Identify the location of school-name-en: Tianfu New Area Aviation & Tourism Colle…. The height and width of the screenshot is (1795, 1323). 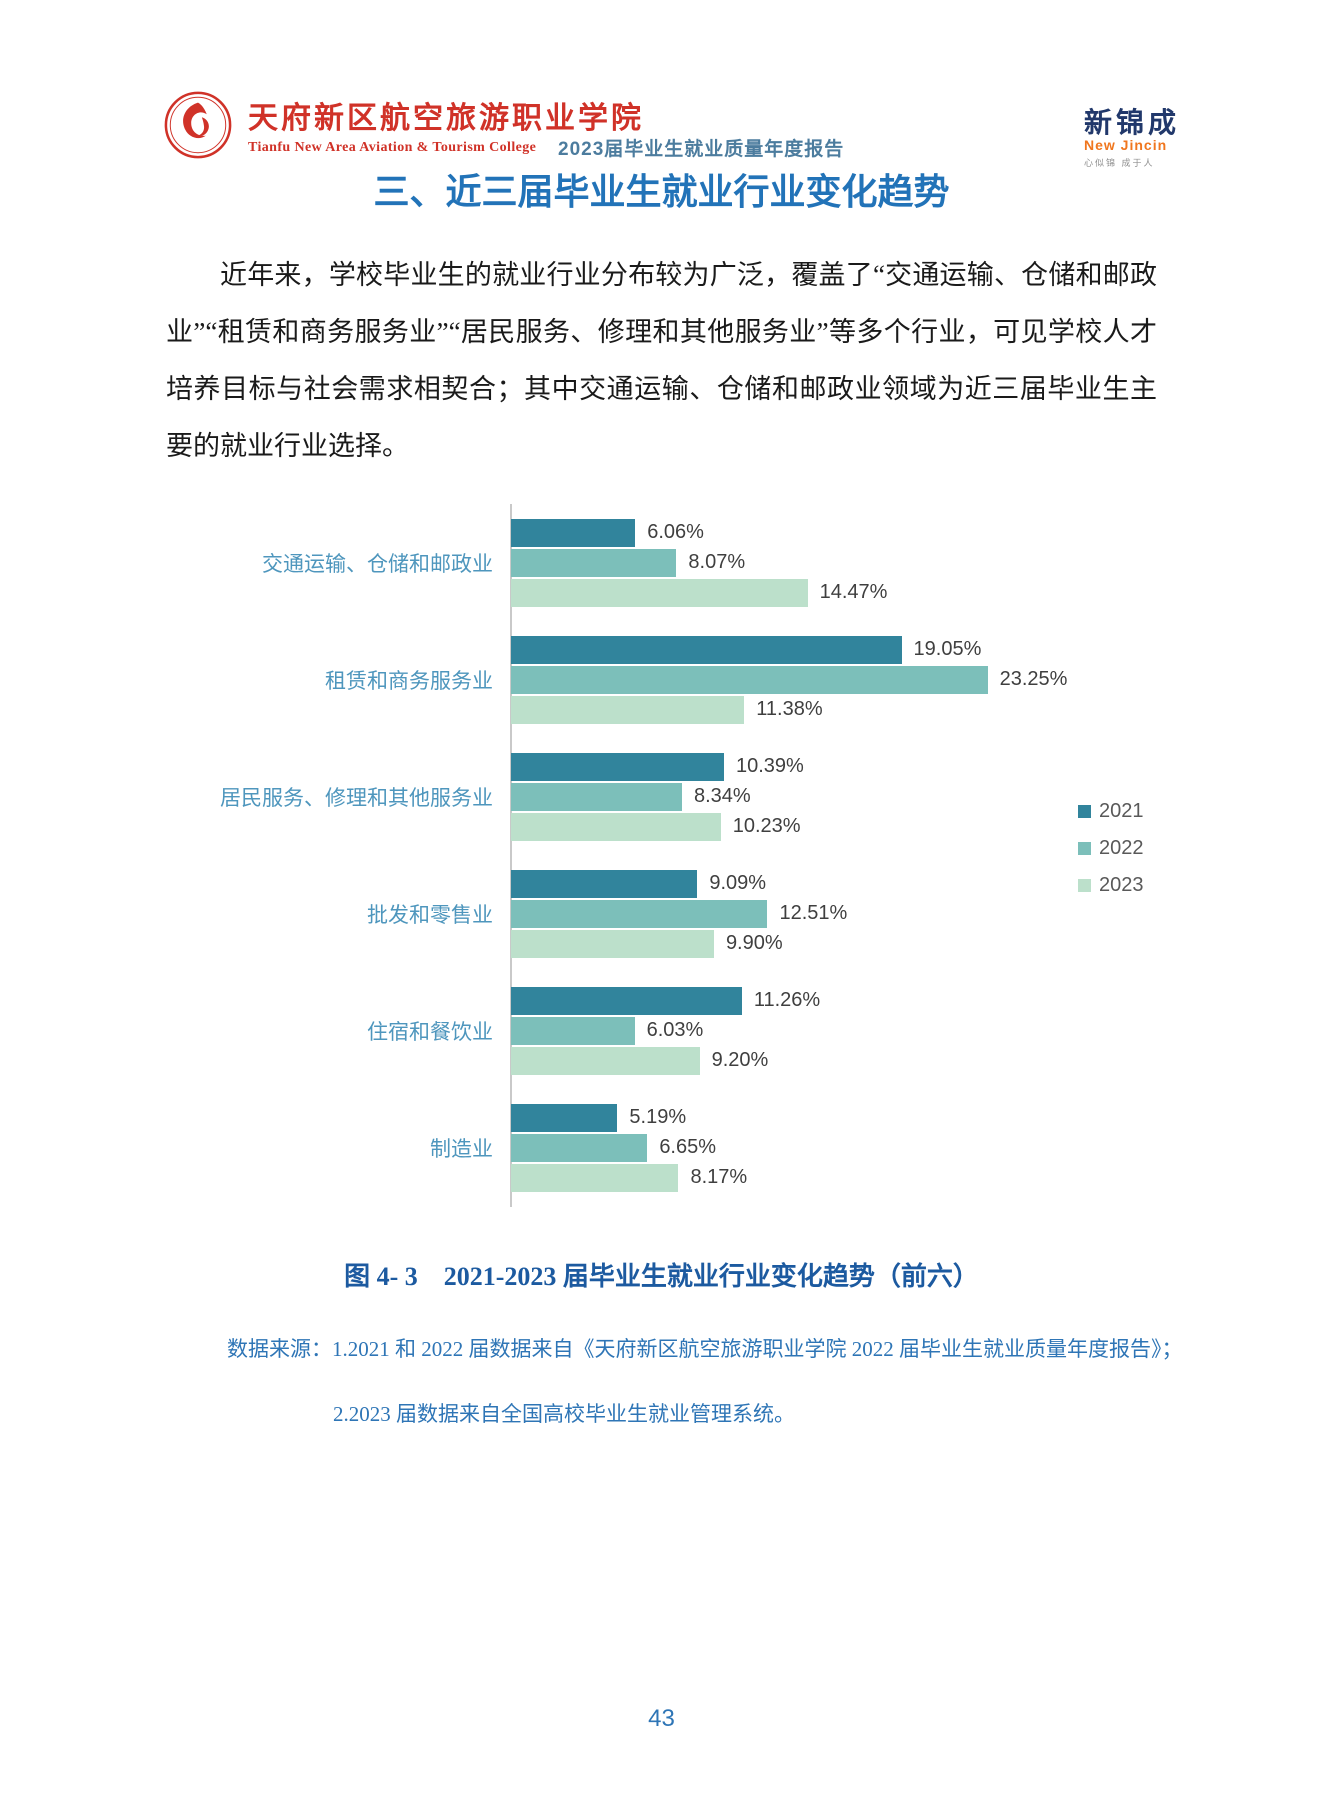
(392, 147).